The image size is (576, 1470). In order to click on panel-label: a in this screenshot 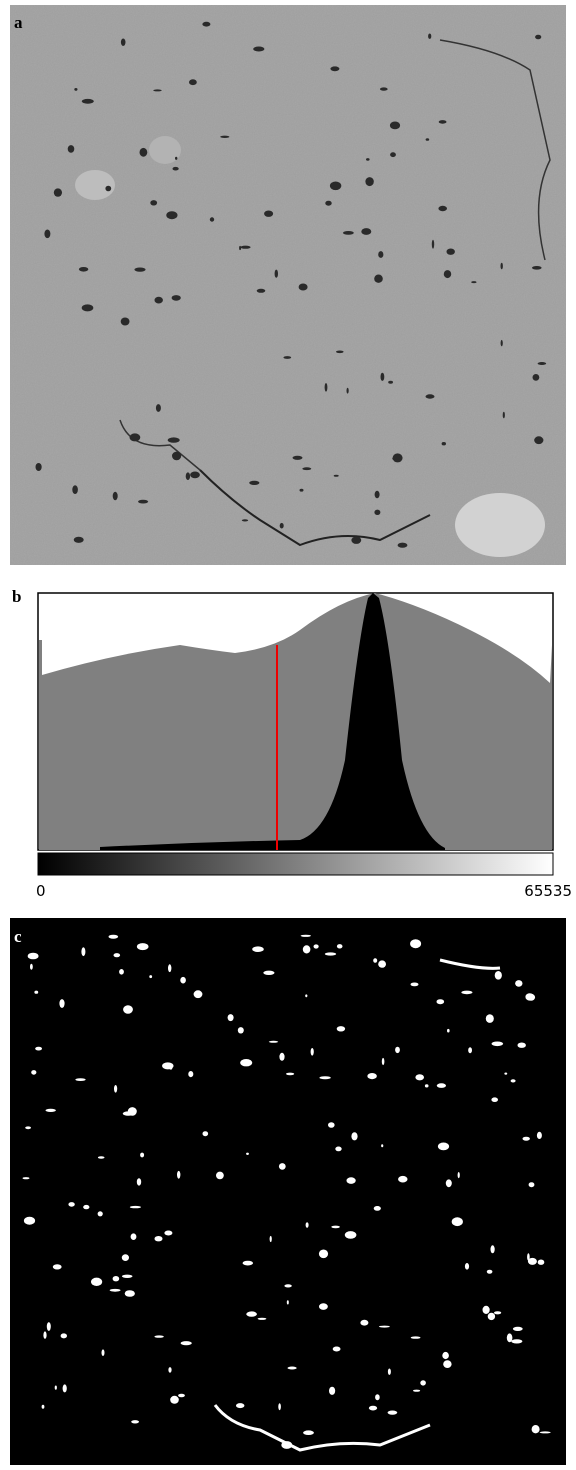, I will do `click(18, 22)`.